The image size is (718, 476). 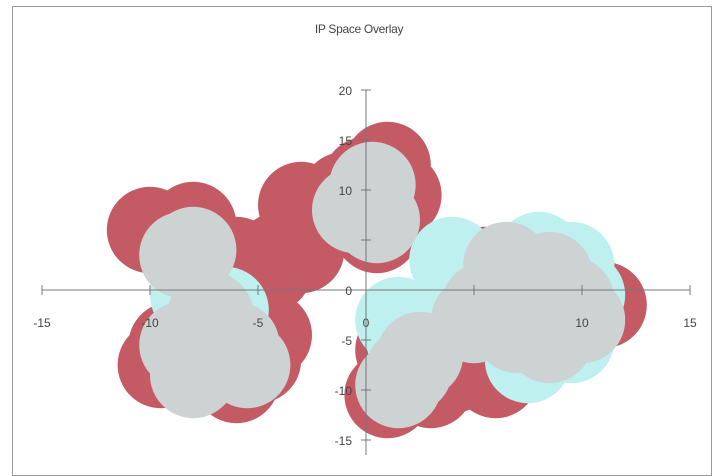 What do you see at coordinates (348, 291) in the screenshot?
I see `y-tick-label-3: 0` at bounding box center [348, 291].